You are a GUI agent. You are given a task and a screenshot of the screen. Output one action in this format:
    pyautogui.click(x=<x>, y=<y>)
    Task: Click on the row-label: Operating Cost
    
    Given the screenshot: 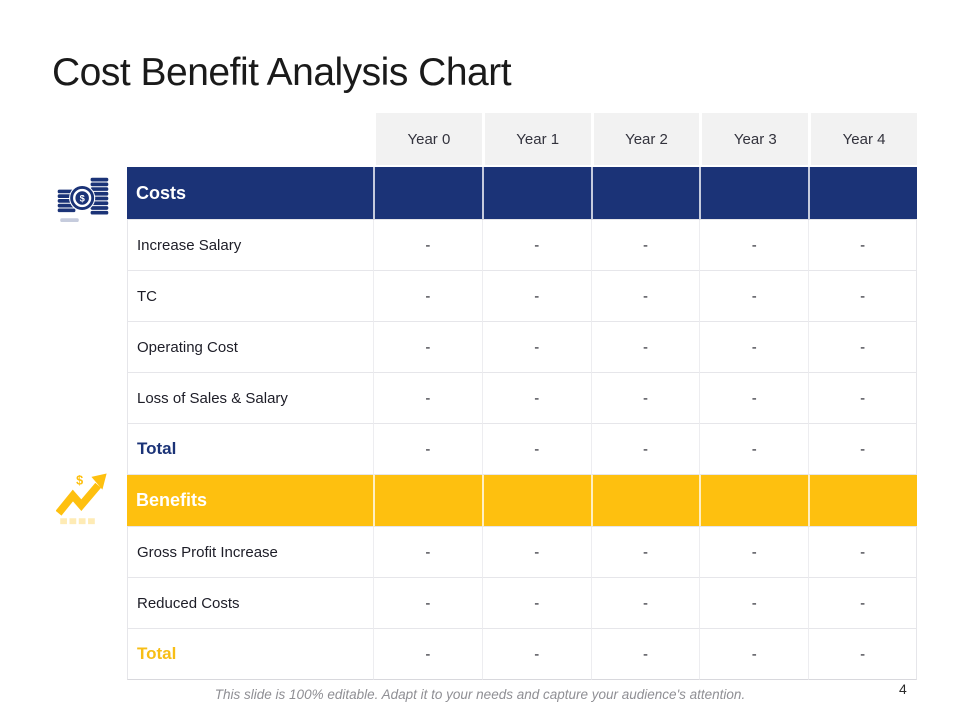 What is the action you would take?
    pyautogui.click(x=250, y=347)
    